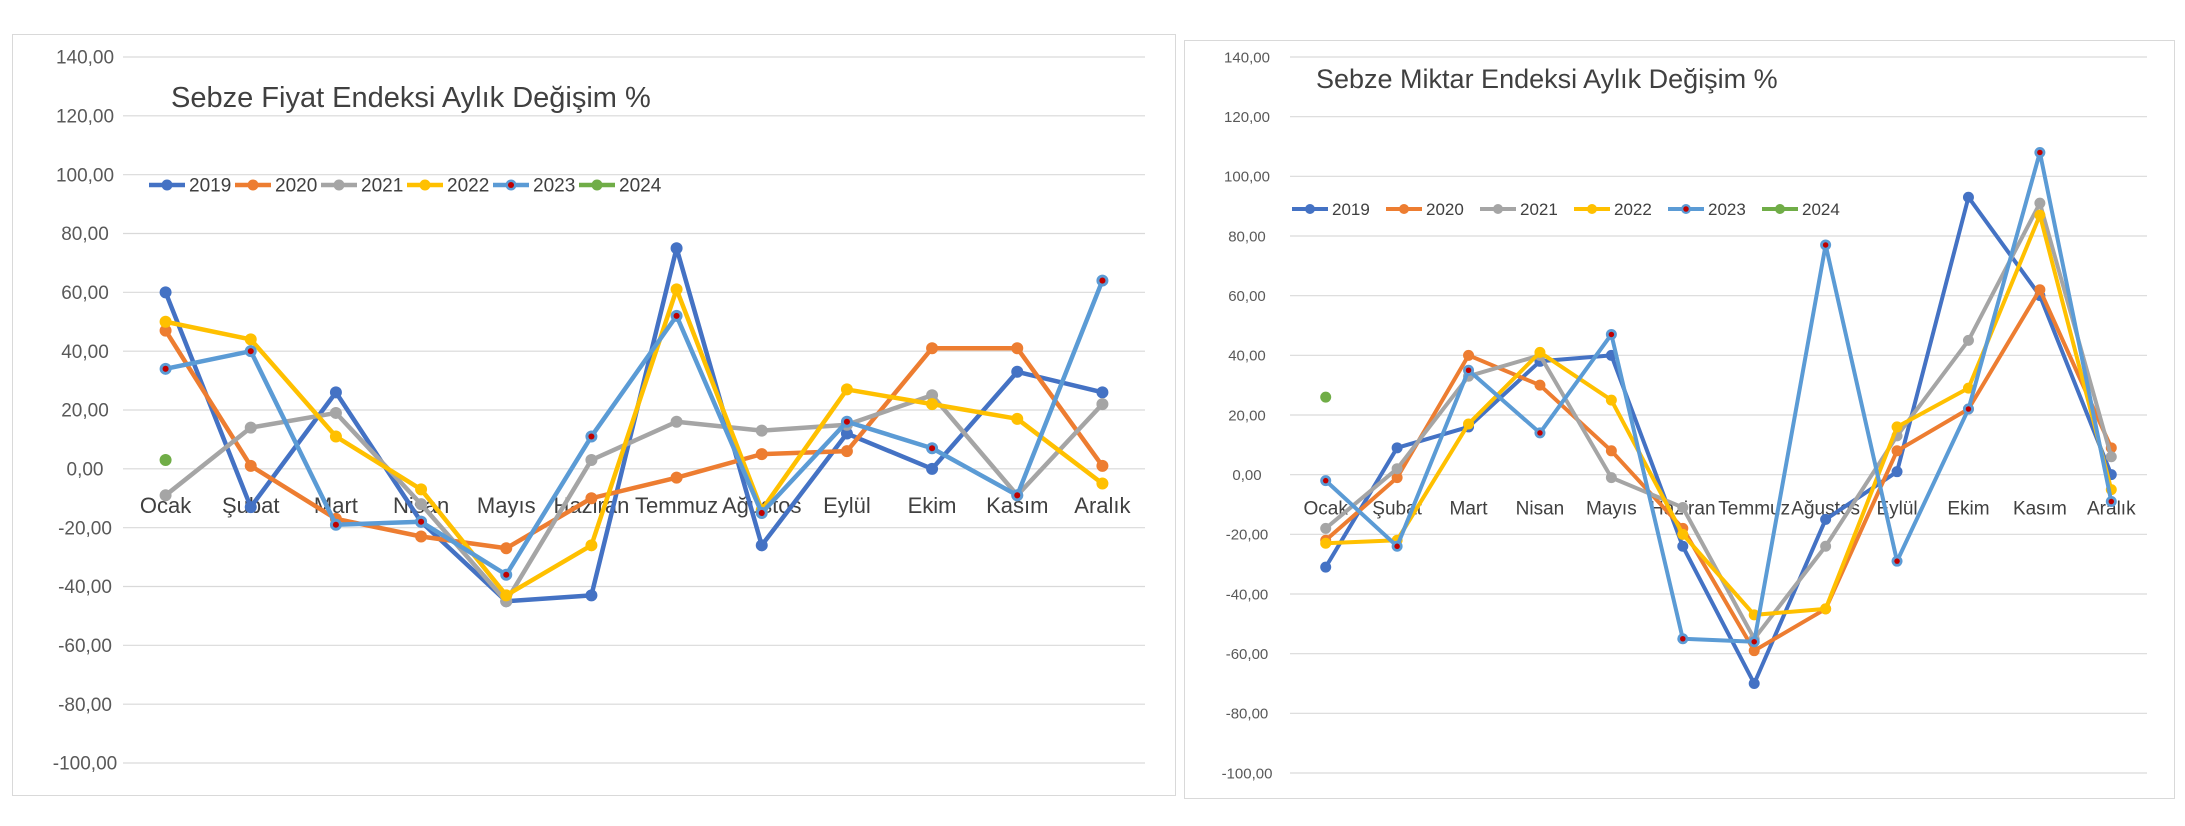 The height and width of the screenshot is (826, 2185). What do you see at coordinates (1247, 535) in the screenshot?
I see `y-tick-label: -20,00` at bounding box center [1247, 535].